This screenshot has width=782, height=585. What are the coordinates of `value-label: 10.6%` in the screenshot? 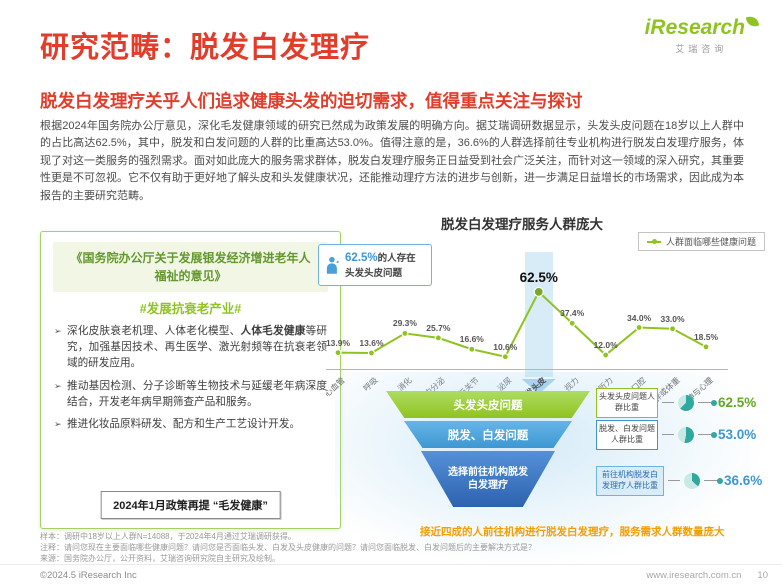 It's located at (505, 346).